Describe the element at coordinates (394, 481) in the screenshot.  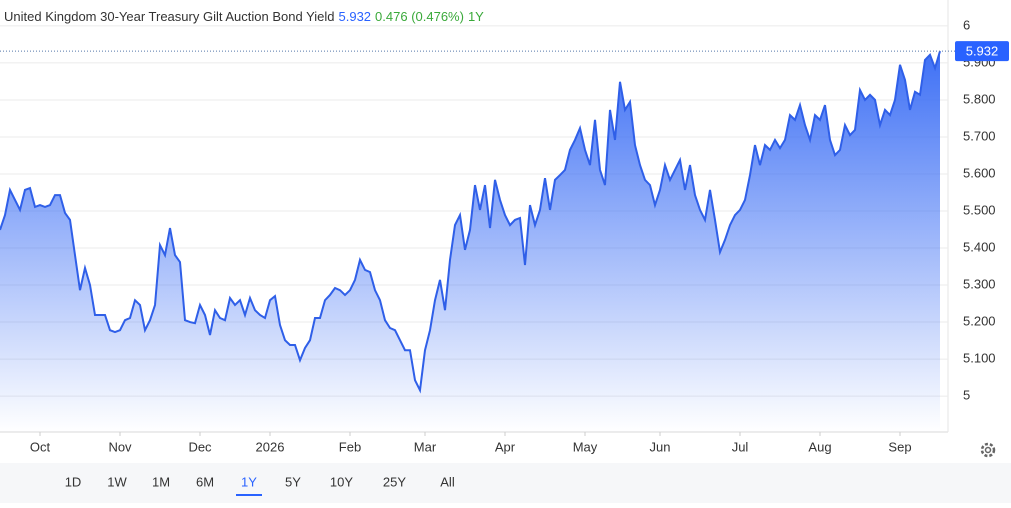
I see `range-button: 25Y` at that location.